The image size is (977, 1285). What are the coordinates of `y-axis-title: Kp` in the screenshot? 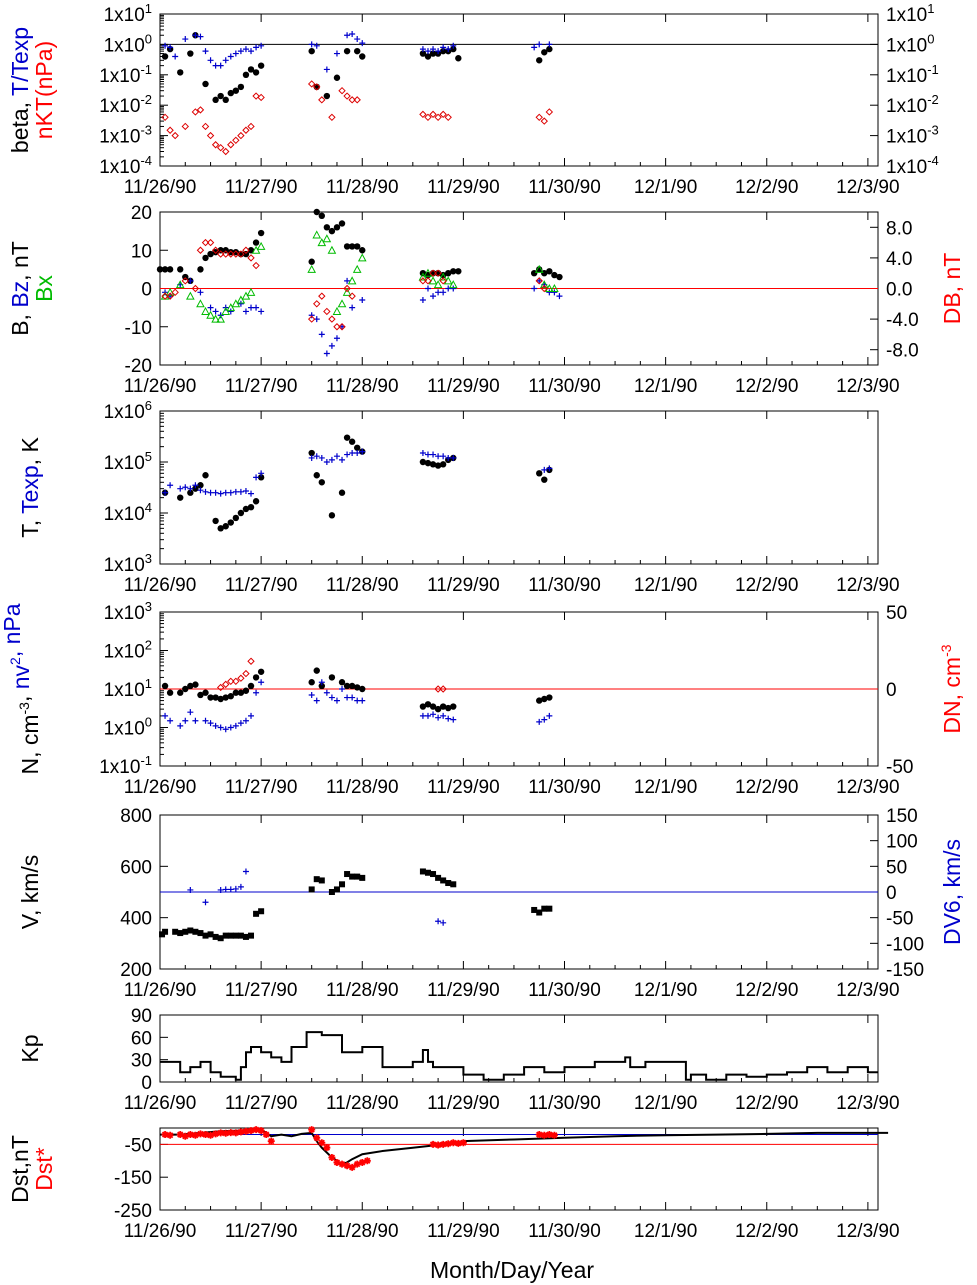 It's located at (30, 1048).